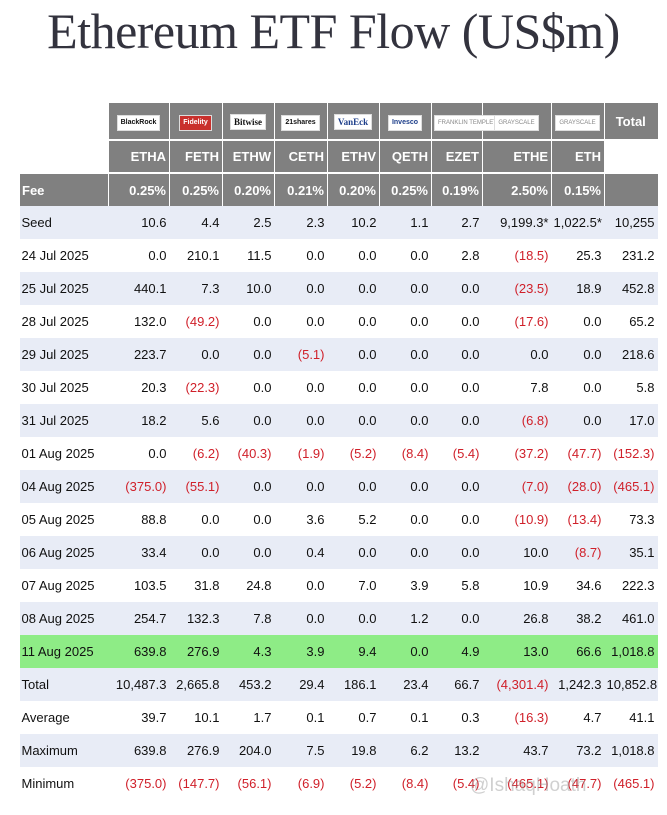  Describe the element at coordinates (196, 387) in the screenshot. I see `data-cell: (22.3)` at that location.